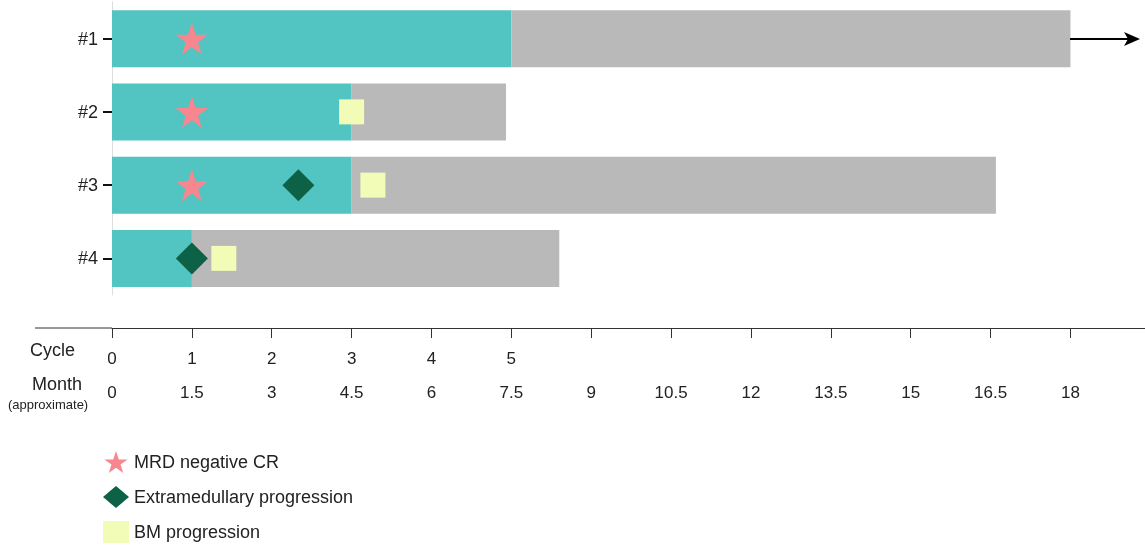 This screenshot has height=554, width=1145. Describe the element at coordinates (431, 358) in the screenshot. I see `x2-tick-label: 4` at that location.